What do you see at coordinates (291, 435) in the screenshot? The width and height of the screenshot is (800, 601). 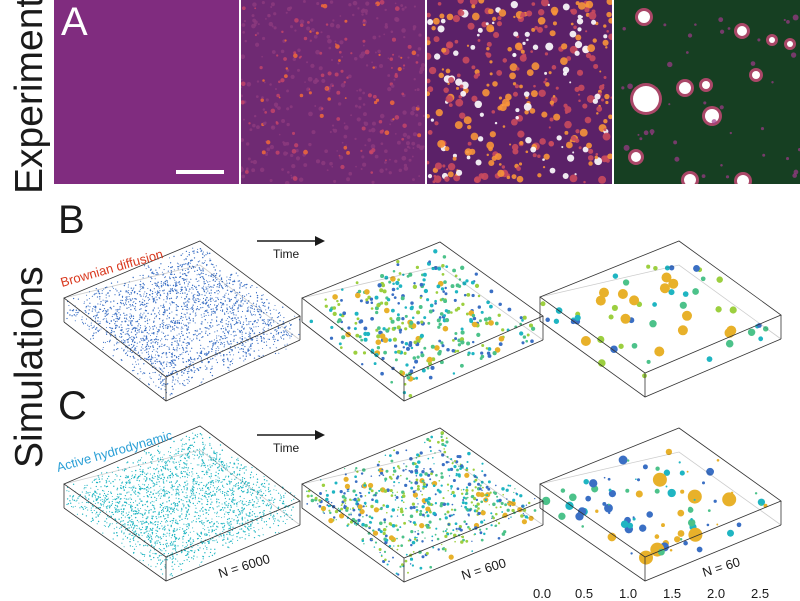 I see `time-arrow-c` at bounding box center [291, 435].